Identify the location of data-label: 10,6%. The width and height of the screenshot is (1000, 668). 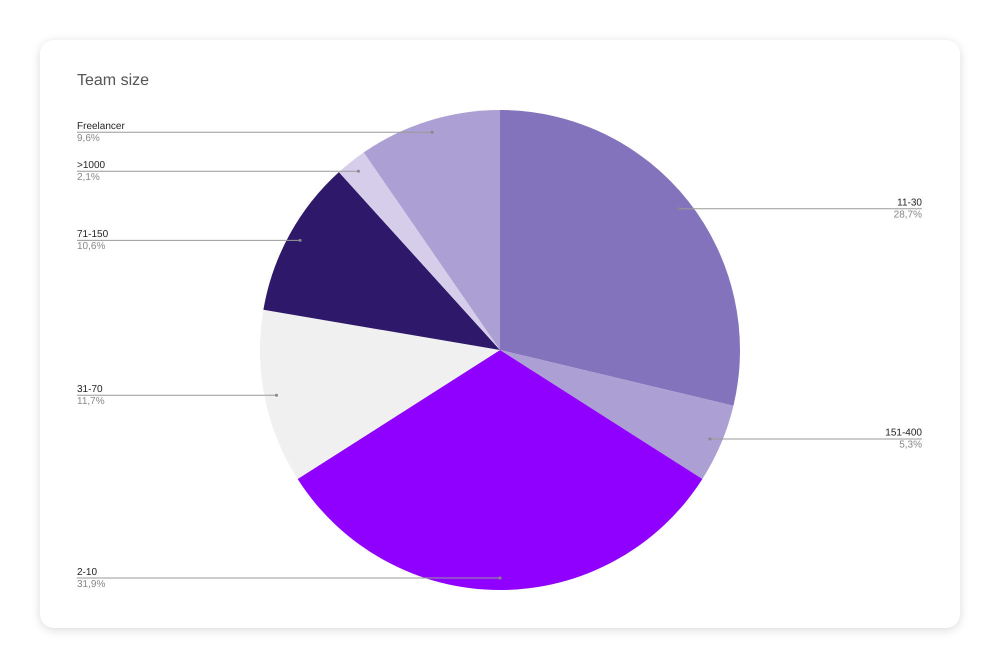
(91, 246).